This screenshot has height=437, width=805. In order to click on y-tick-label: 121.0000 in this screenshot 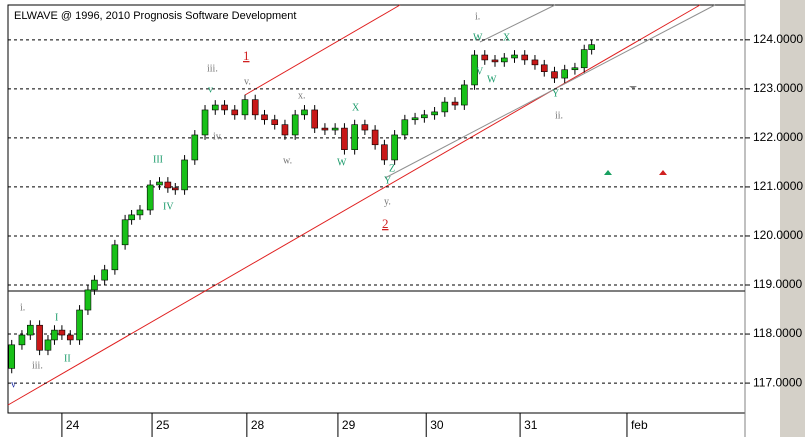, I will do `click(778, 186)`.